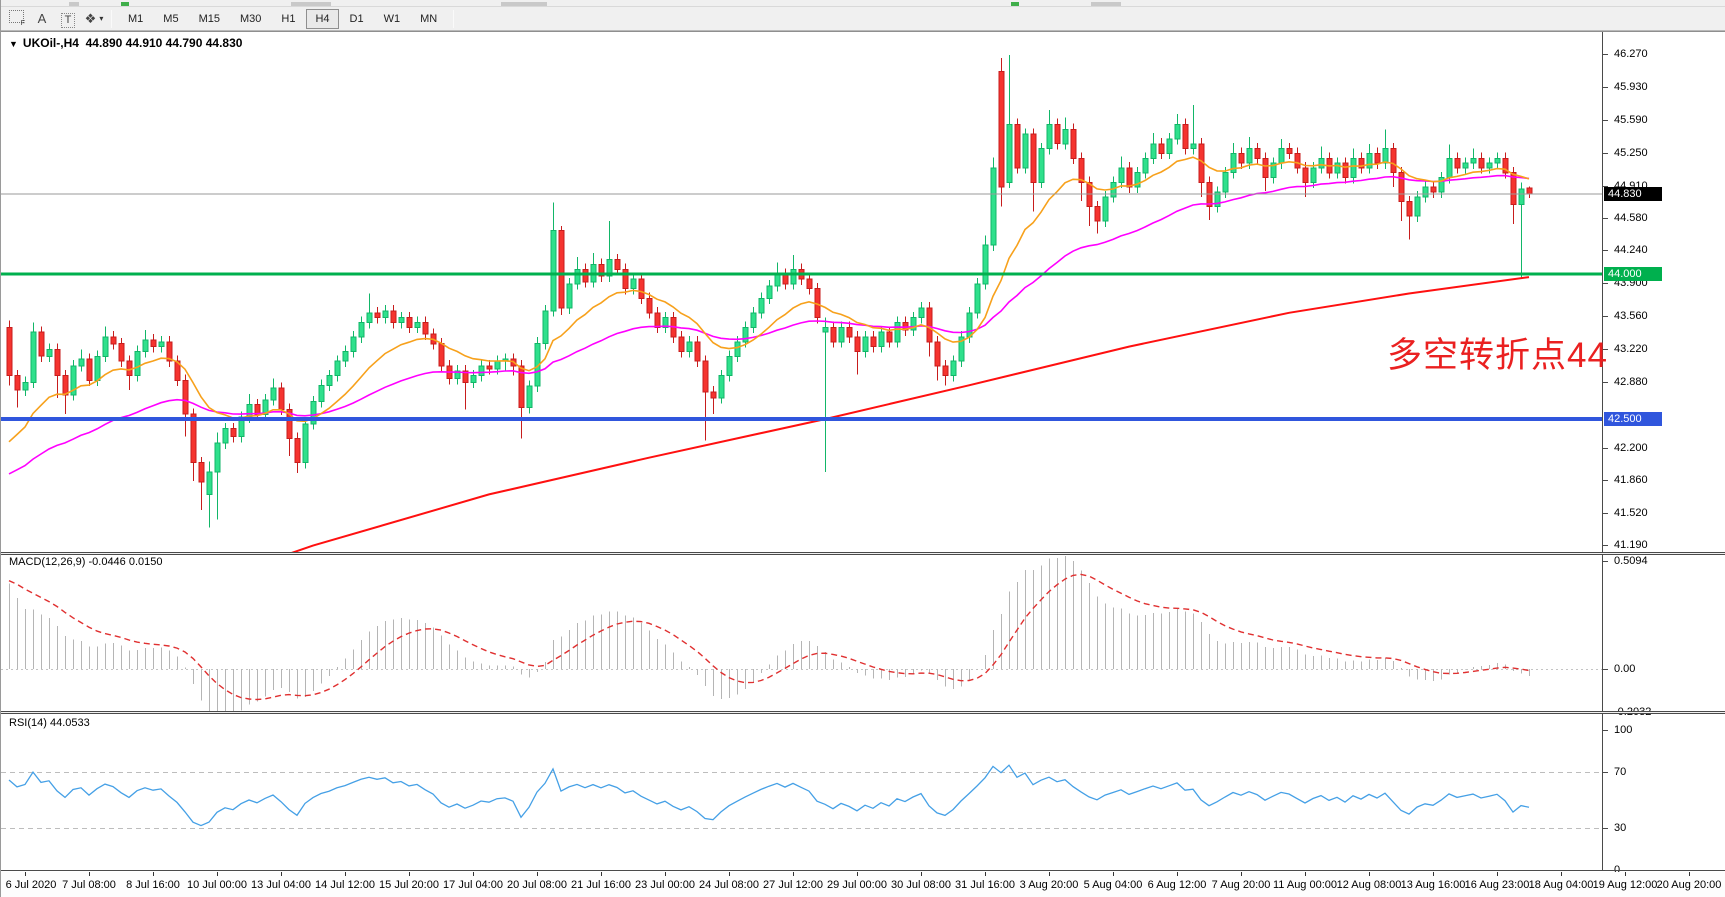 The width and height of the screenshot is (1725, 897). Describe the element at coordinates (209, 18) in the screenshot. I see `timeframe-m15: M15` at that location.